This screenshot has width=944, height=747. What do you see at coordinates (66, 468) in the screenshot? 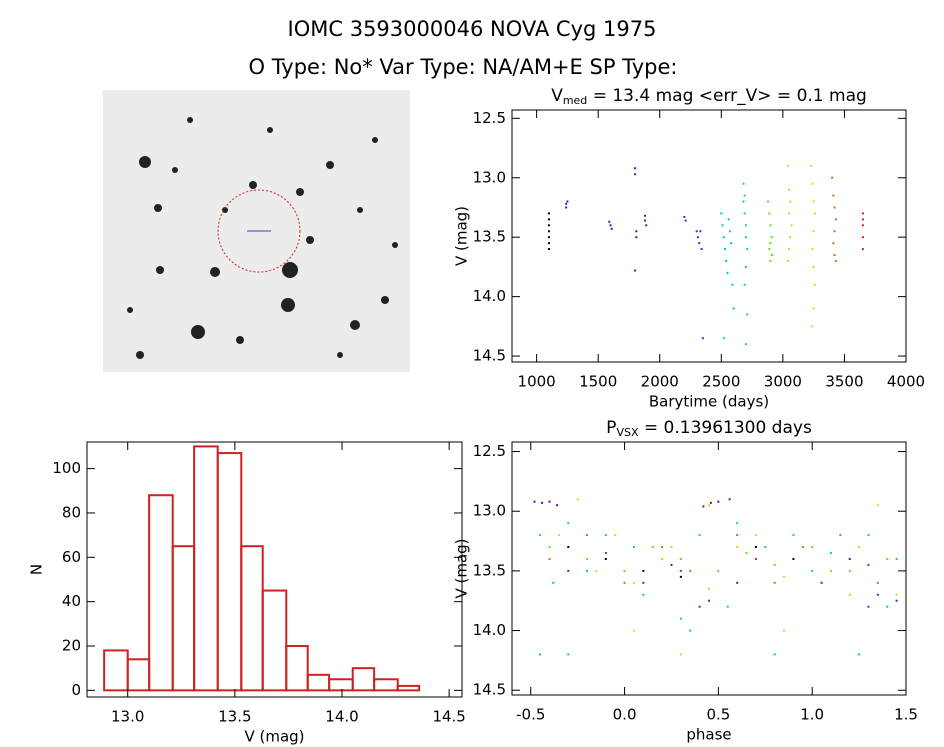
I see `y-tick-label: 100` at bounding box center [66, 468].